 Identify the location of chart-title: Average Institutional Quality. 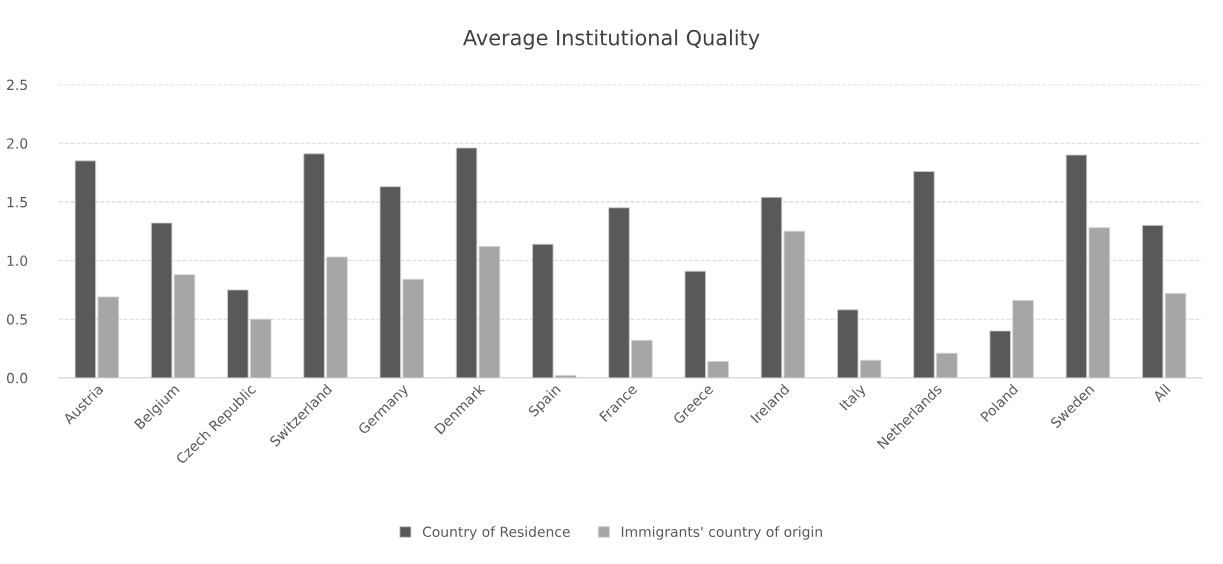
(611, 39).